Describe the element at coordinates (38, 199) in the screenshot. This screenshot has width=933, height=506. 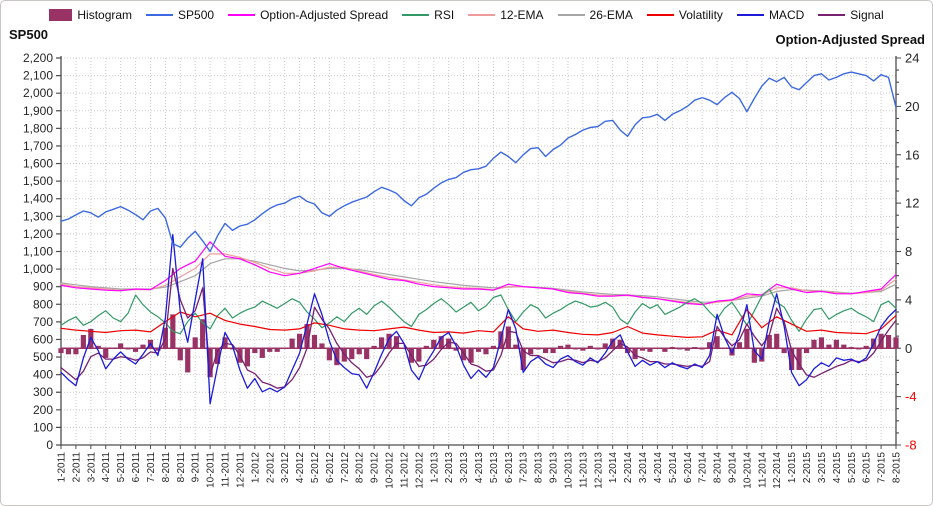
I see `svg-text: 1,400` at that location.